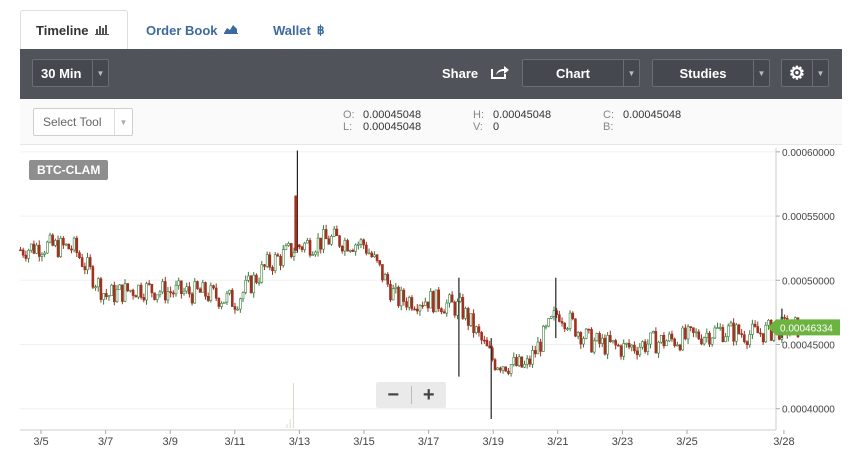 The image size is (862, 470). I want to click on interval-dropdown: 30 Min ▼, so click(70, 73).